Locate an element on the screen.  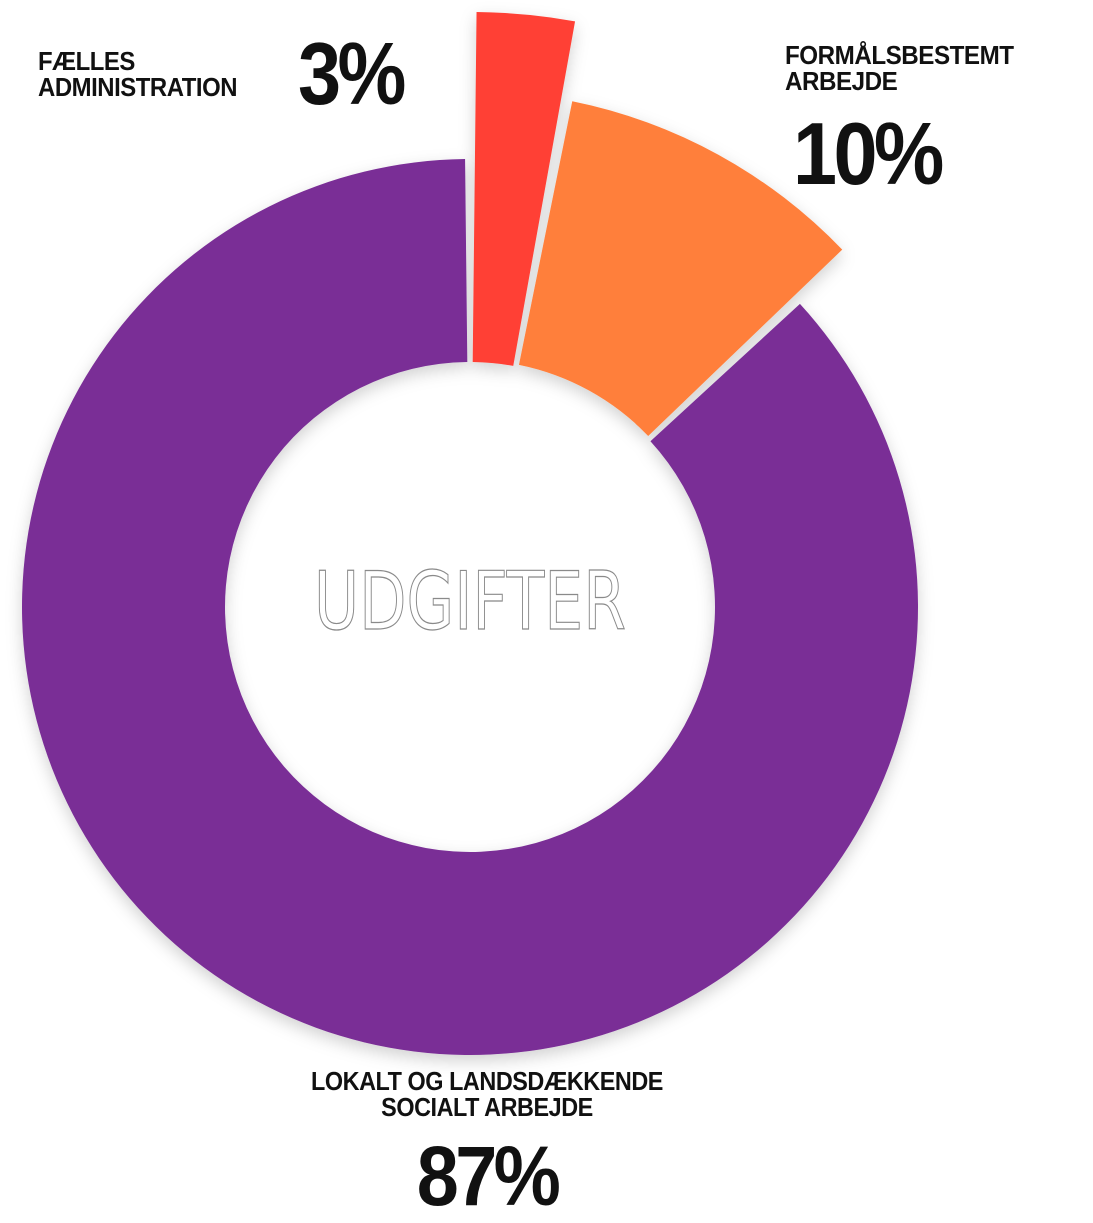
value-label: 3% is located at coordinates (352, 73).